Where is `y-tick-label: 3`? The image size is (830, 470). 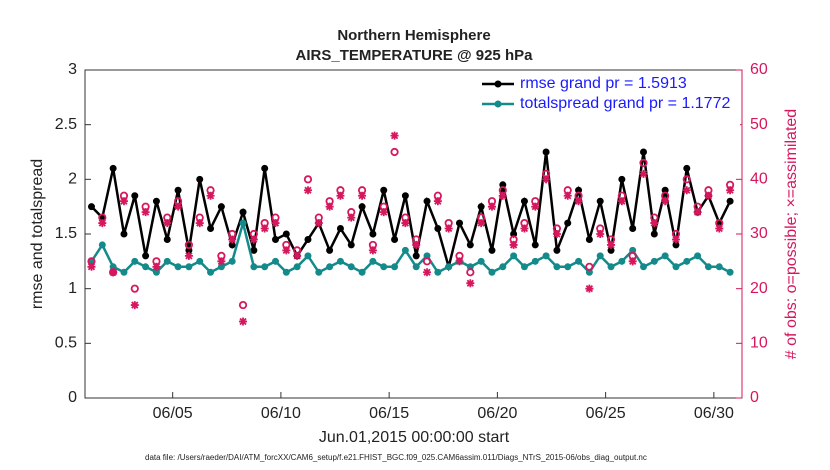
y-tick-label: 3 is located at coordinates (72, 69).